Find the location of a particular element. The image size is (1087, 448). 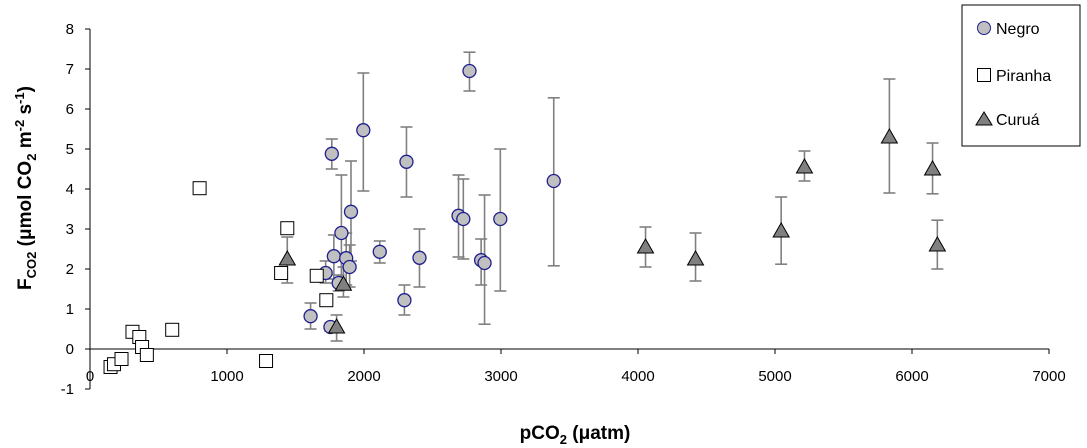

y-tick-label: 3 is located at coordinates (70, 229).